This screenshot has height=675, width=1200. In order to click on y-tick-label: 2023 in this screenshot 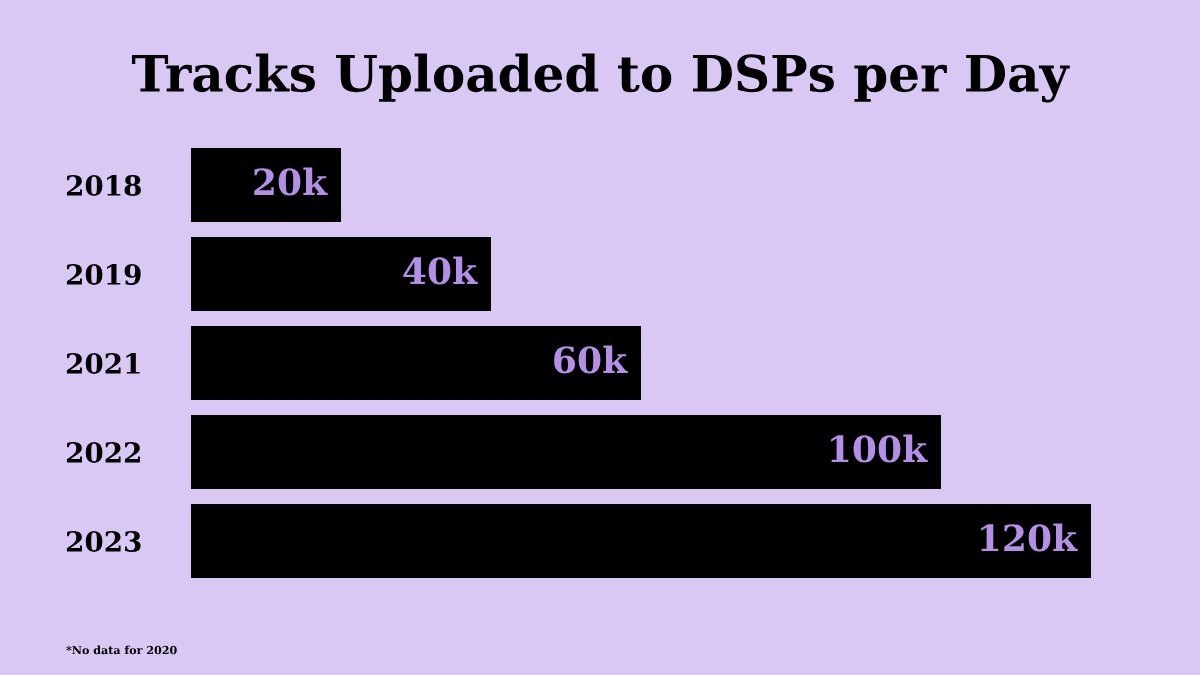, I will do `click(103, 541)`.